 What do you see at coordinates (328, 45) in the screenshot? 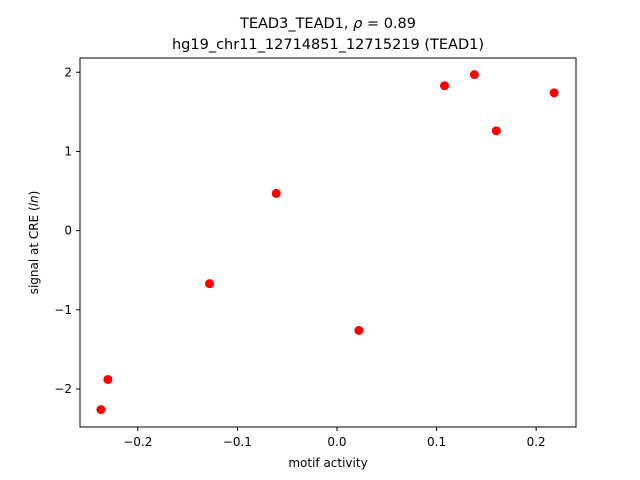
I see `chart-title-line2: hg19_chr11_12714851_12715219 (TEAD1)` at bounding box center [328, 45].